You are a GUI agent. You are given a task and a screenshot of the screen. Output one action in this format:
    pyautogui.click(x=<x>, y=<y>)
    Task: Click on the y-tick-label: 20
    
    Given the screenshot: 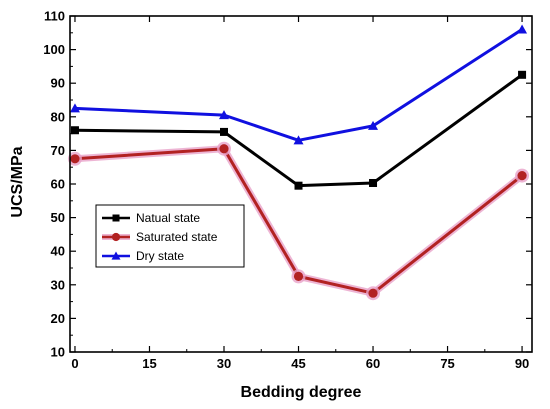 What is the action you would take?
    pyautogui.click(x=58, y=318)
    